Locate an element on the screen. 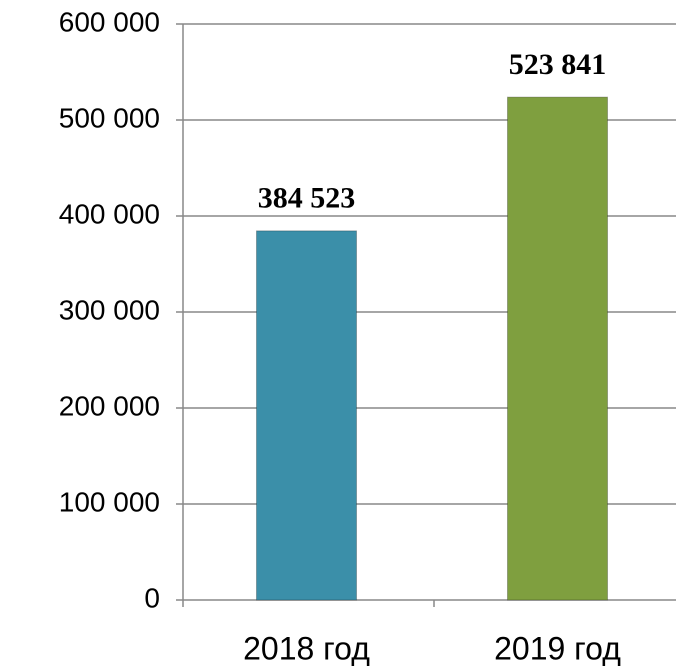 This screenshot has width=676, height=671. x-tick-label: 2019 год is located at coordinates (557, 648).